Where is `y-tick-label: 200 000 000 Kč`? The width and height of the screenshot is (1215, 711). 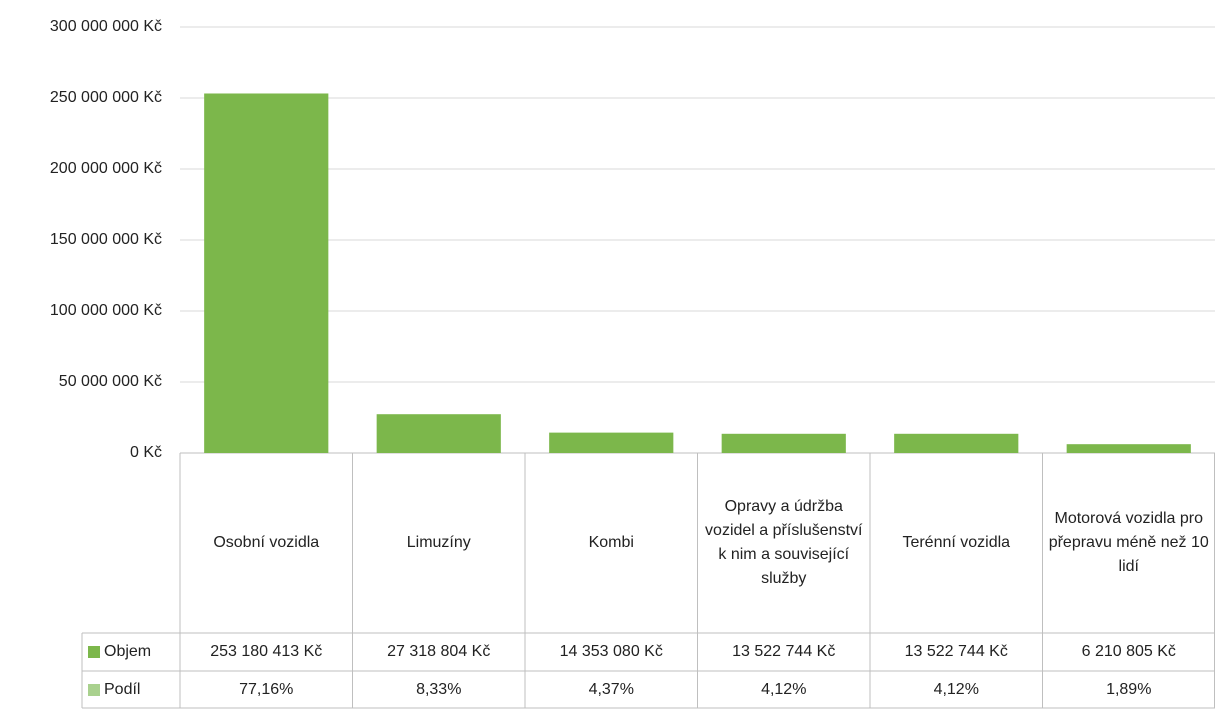 y-tick-label: 200 000 000 Kč is located at coordinates (106, 168).